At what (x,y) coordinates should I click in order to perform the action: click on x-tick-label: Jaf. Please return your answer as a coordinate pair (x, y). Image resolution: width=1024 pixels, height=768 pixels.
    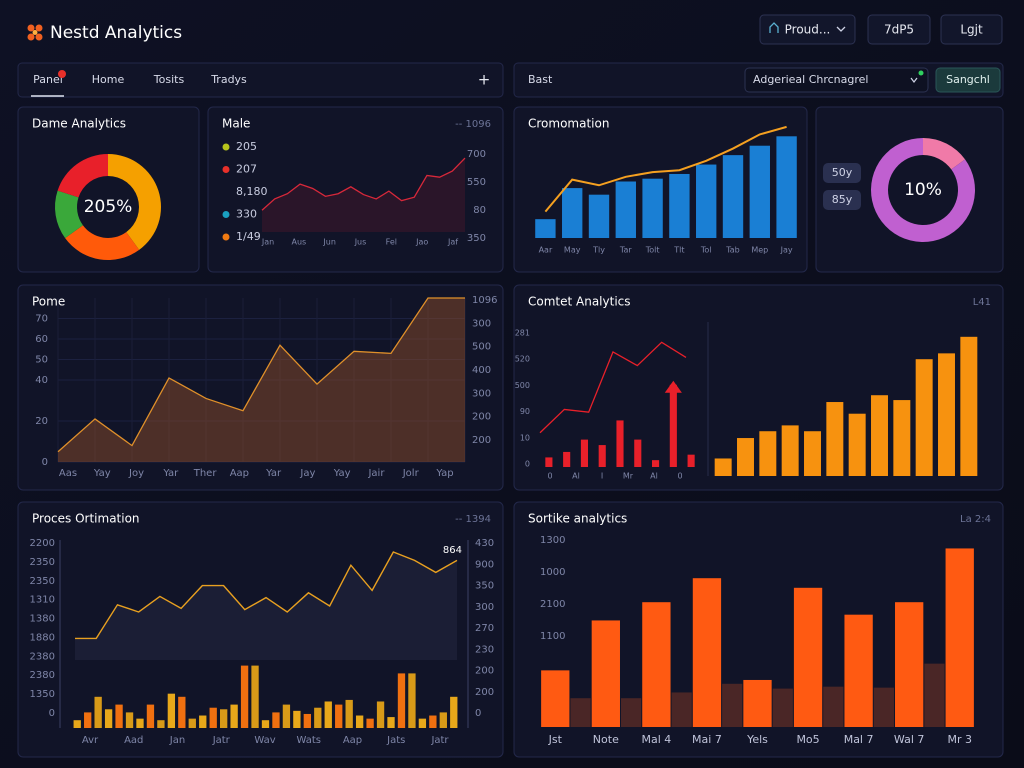
    Looking at the image, I should click on (452, 242).